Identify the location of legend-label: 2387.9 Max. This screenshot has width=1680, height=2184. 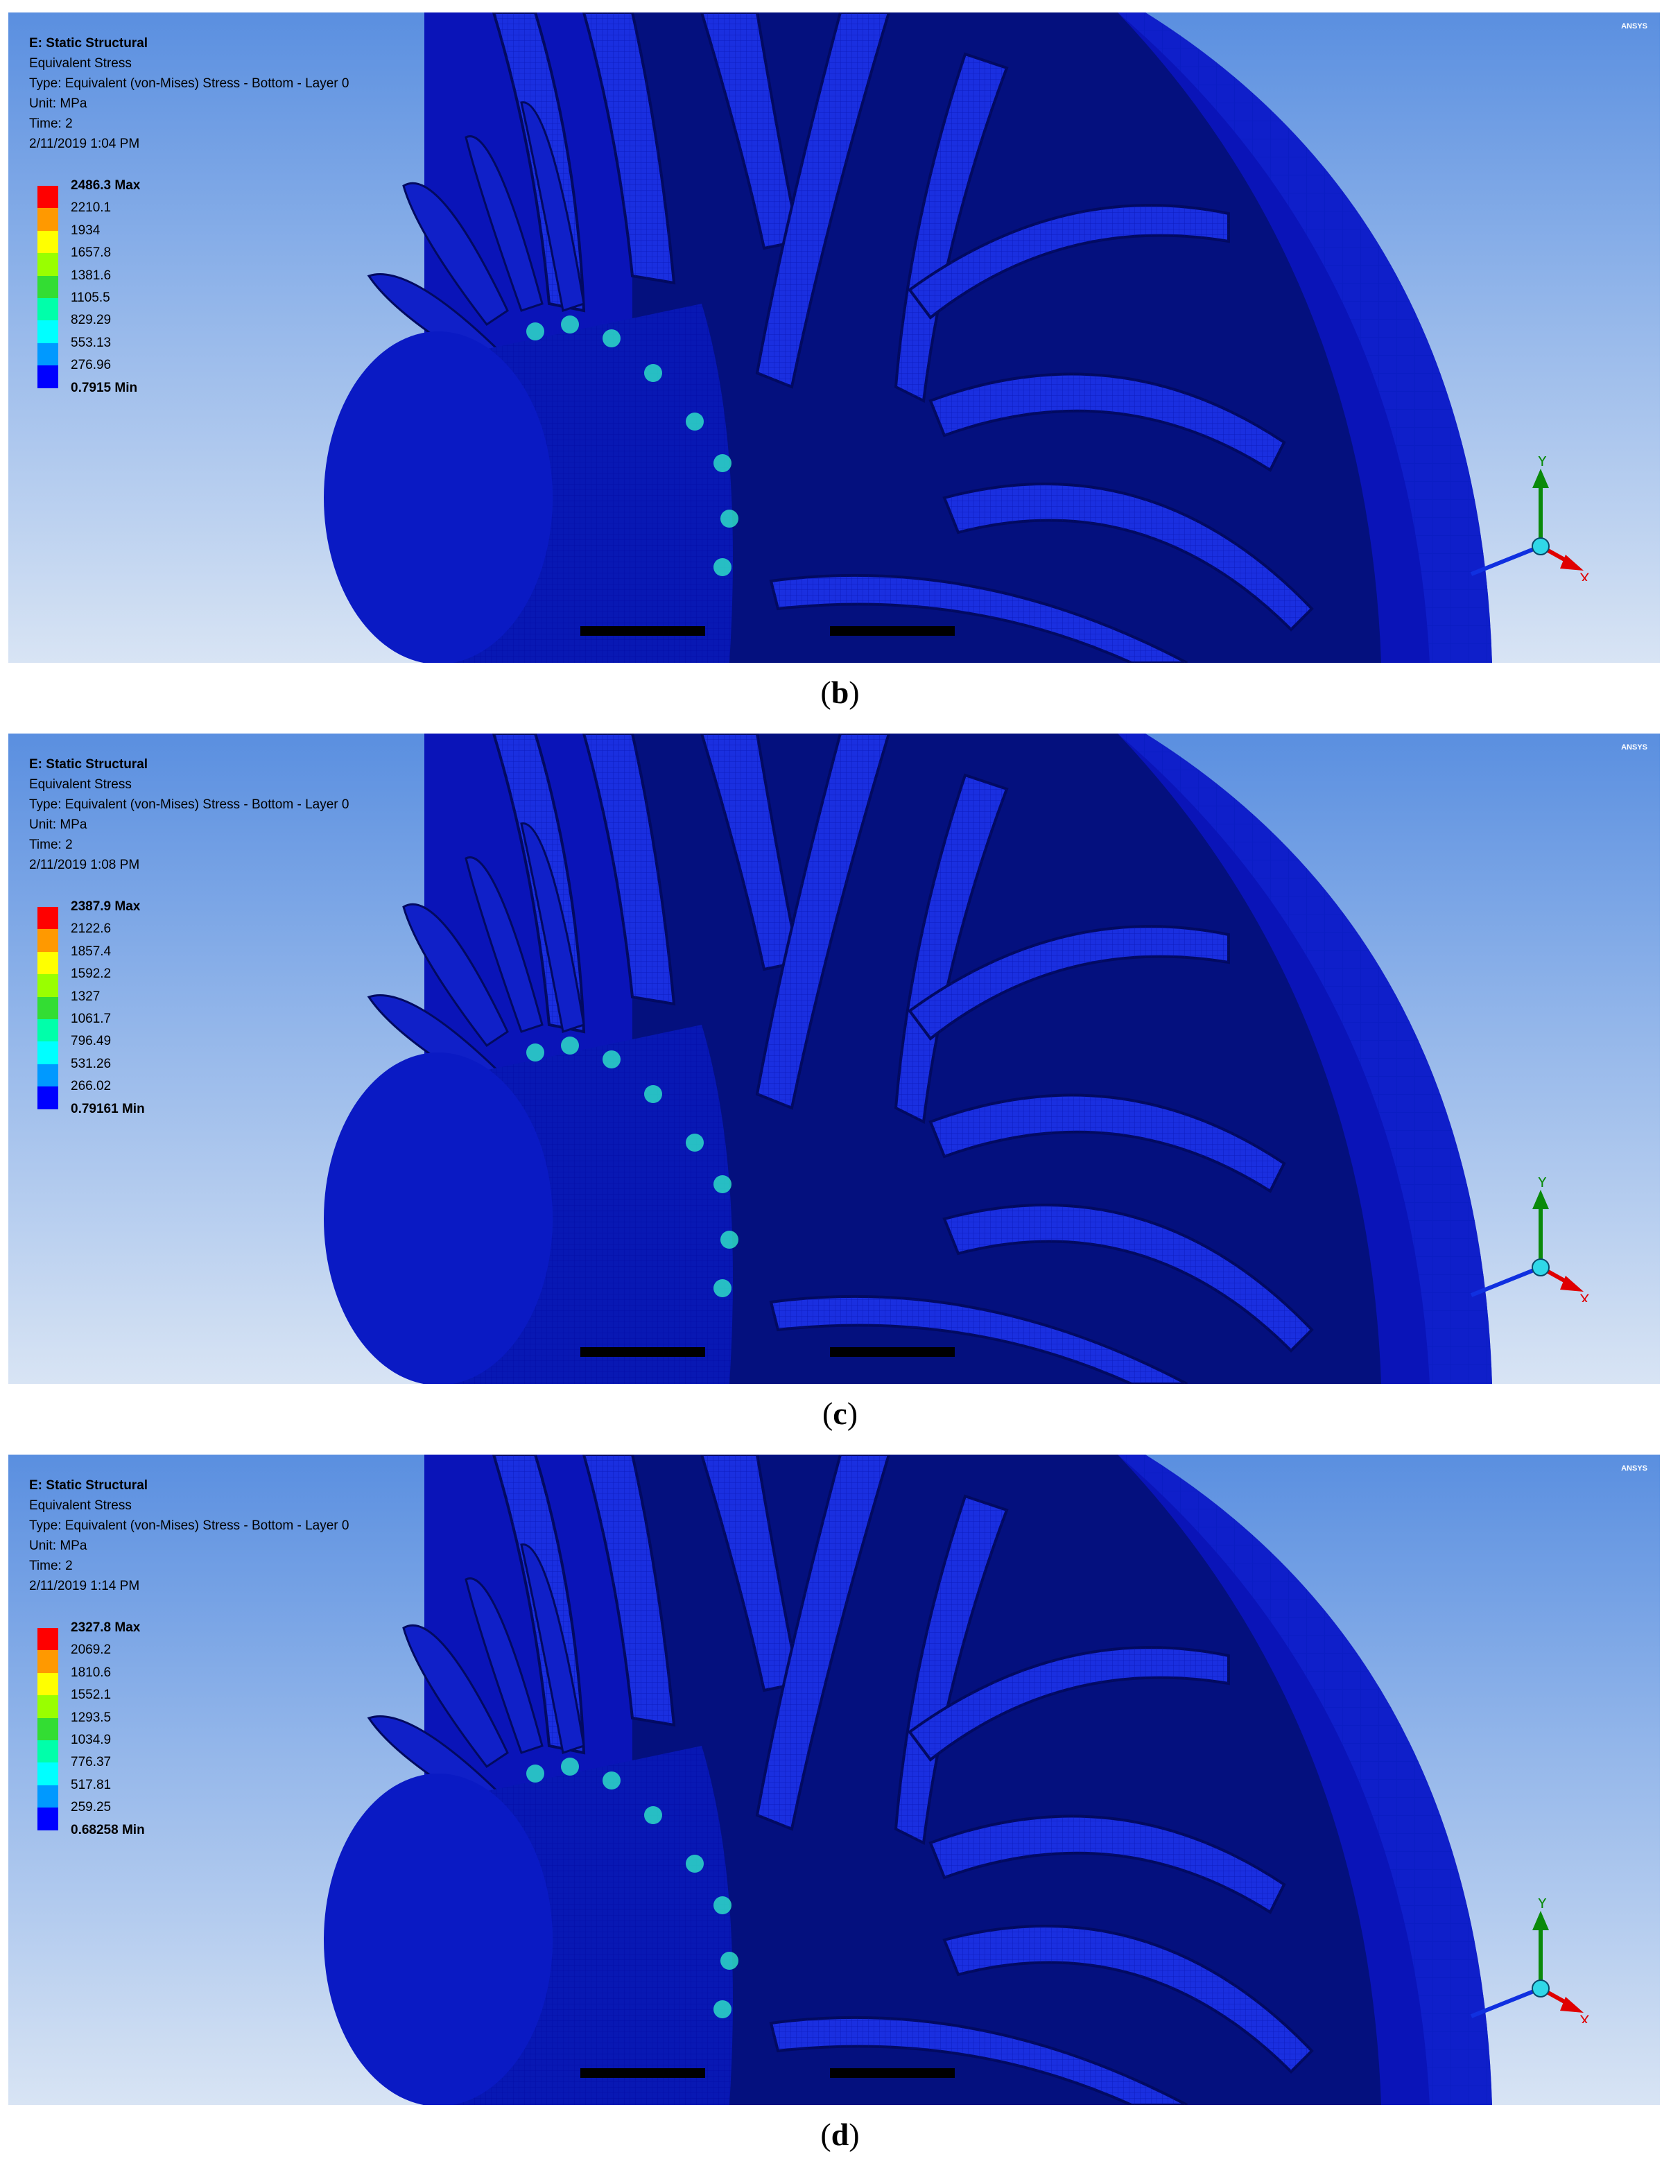
(106, 906).